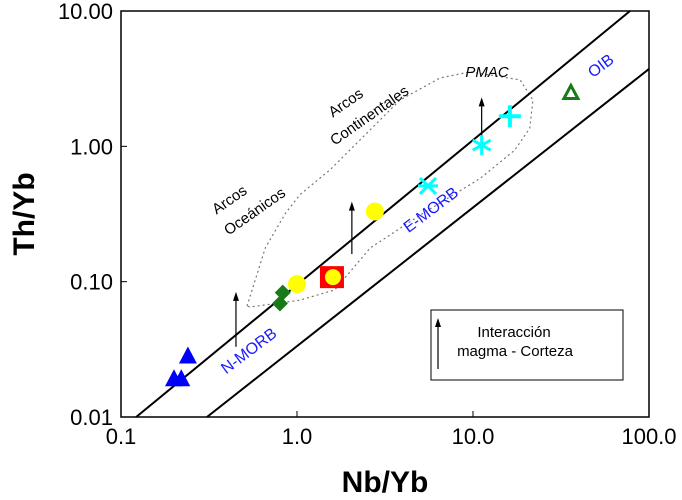  I want to click on label-pmac: PMAC, so click(487, 72).